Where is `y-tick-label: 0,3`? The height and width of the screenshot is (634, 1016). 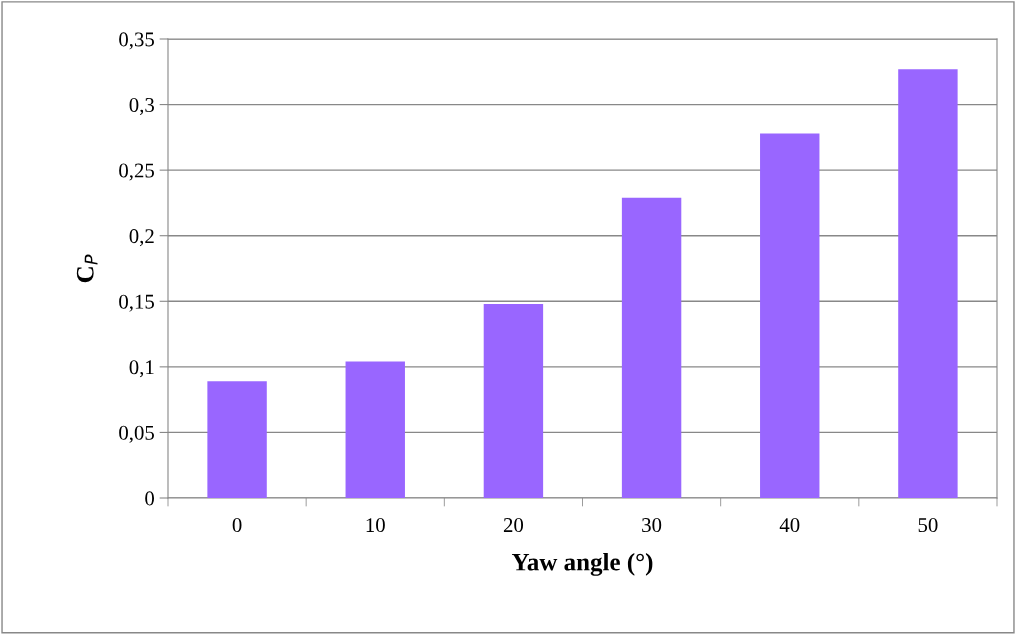 y-tick-label: 0,3 is located at coordinates (141, 106).